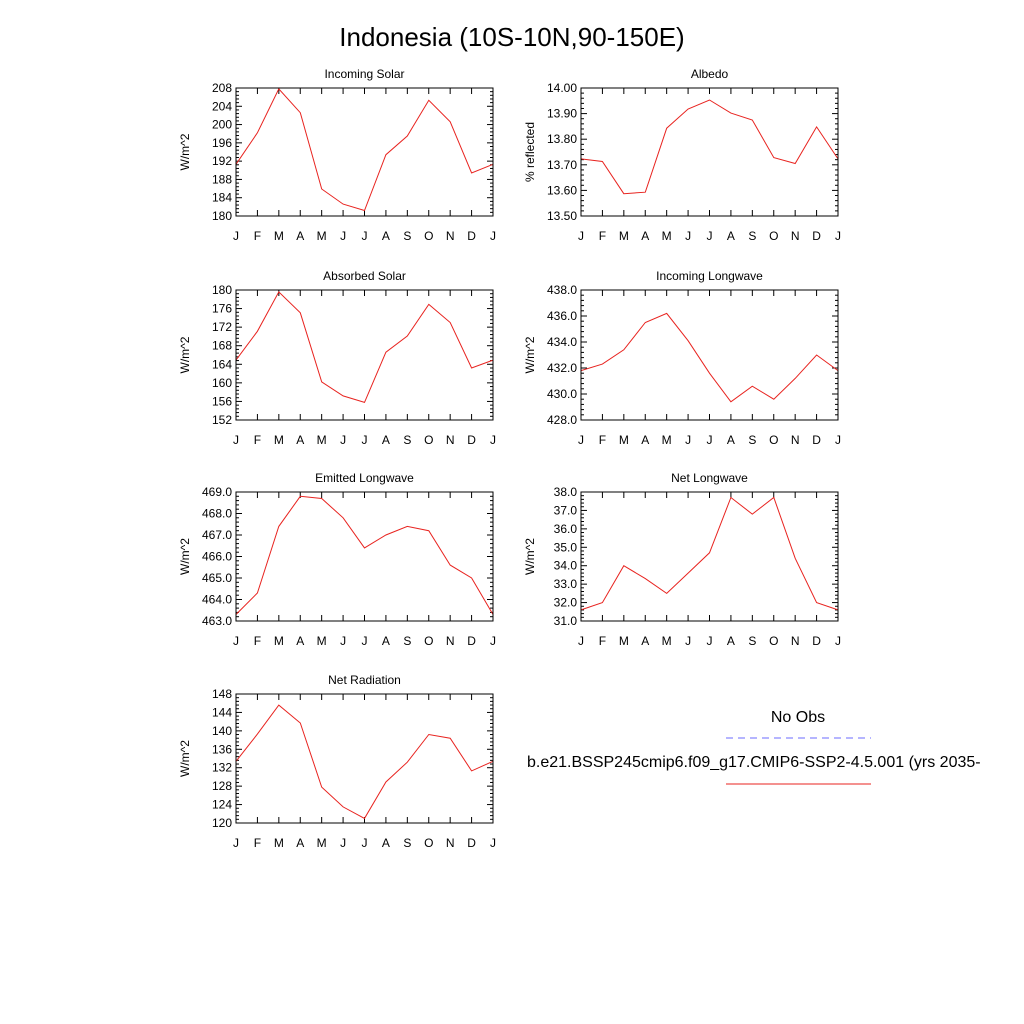 This screenshot has height=1024, width=1024. What do you see at coordinates (217, 621) in the screenshot?
I see `y-tick-label: 463.0` at bounding box center [217, 621].